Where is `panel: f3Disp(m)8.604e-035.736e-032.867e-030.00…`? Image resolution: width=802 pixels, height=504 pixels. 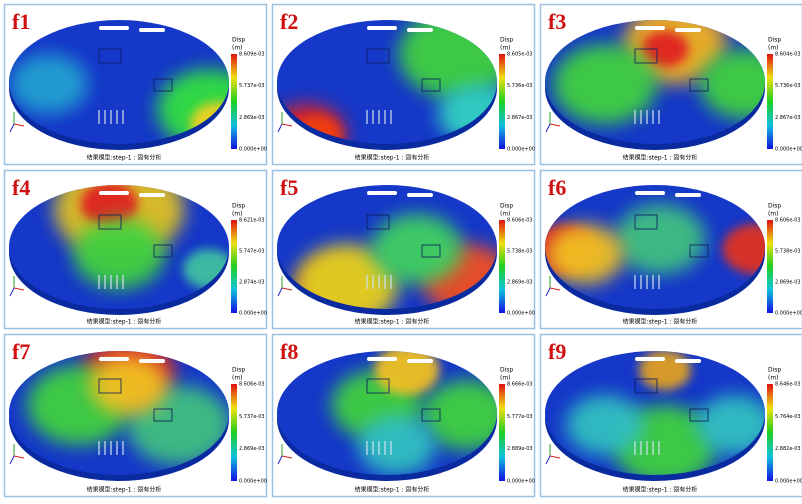 panel: f3Disp(m)8.604e-035.736e-032.867e-030.00… is located at coordinates (671, 84).